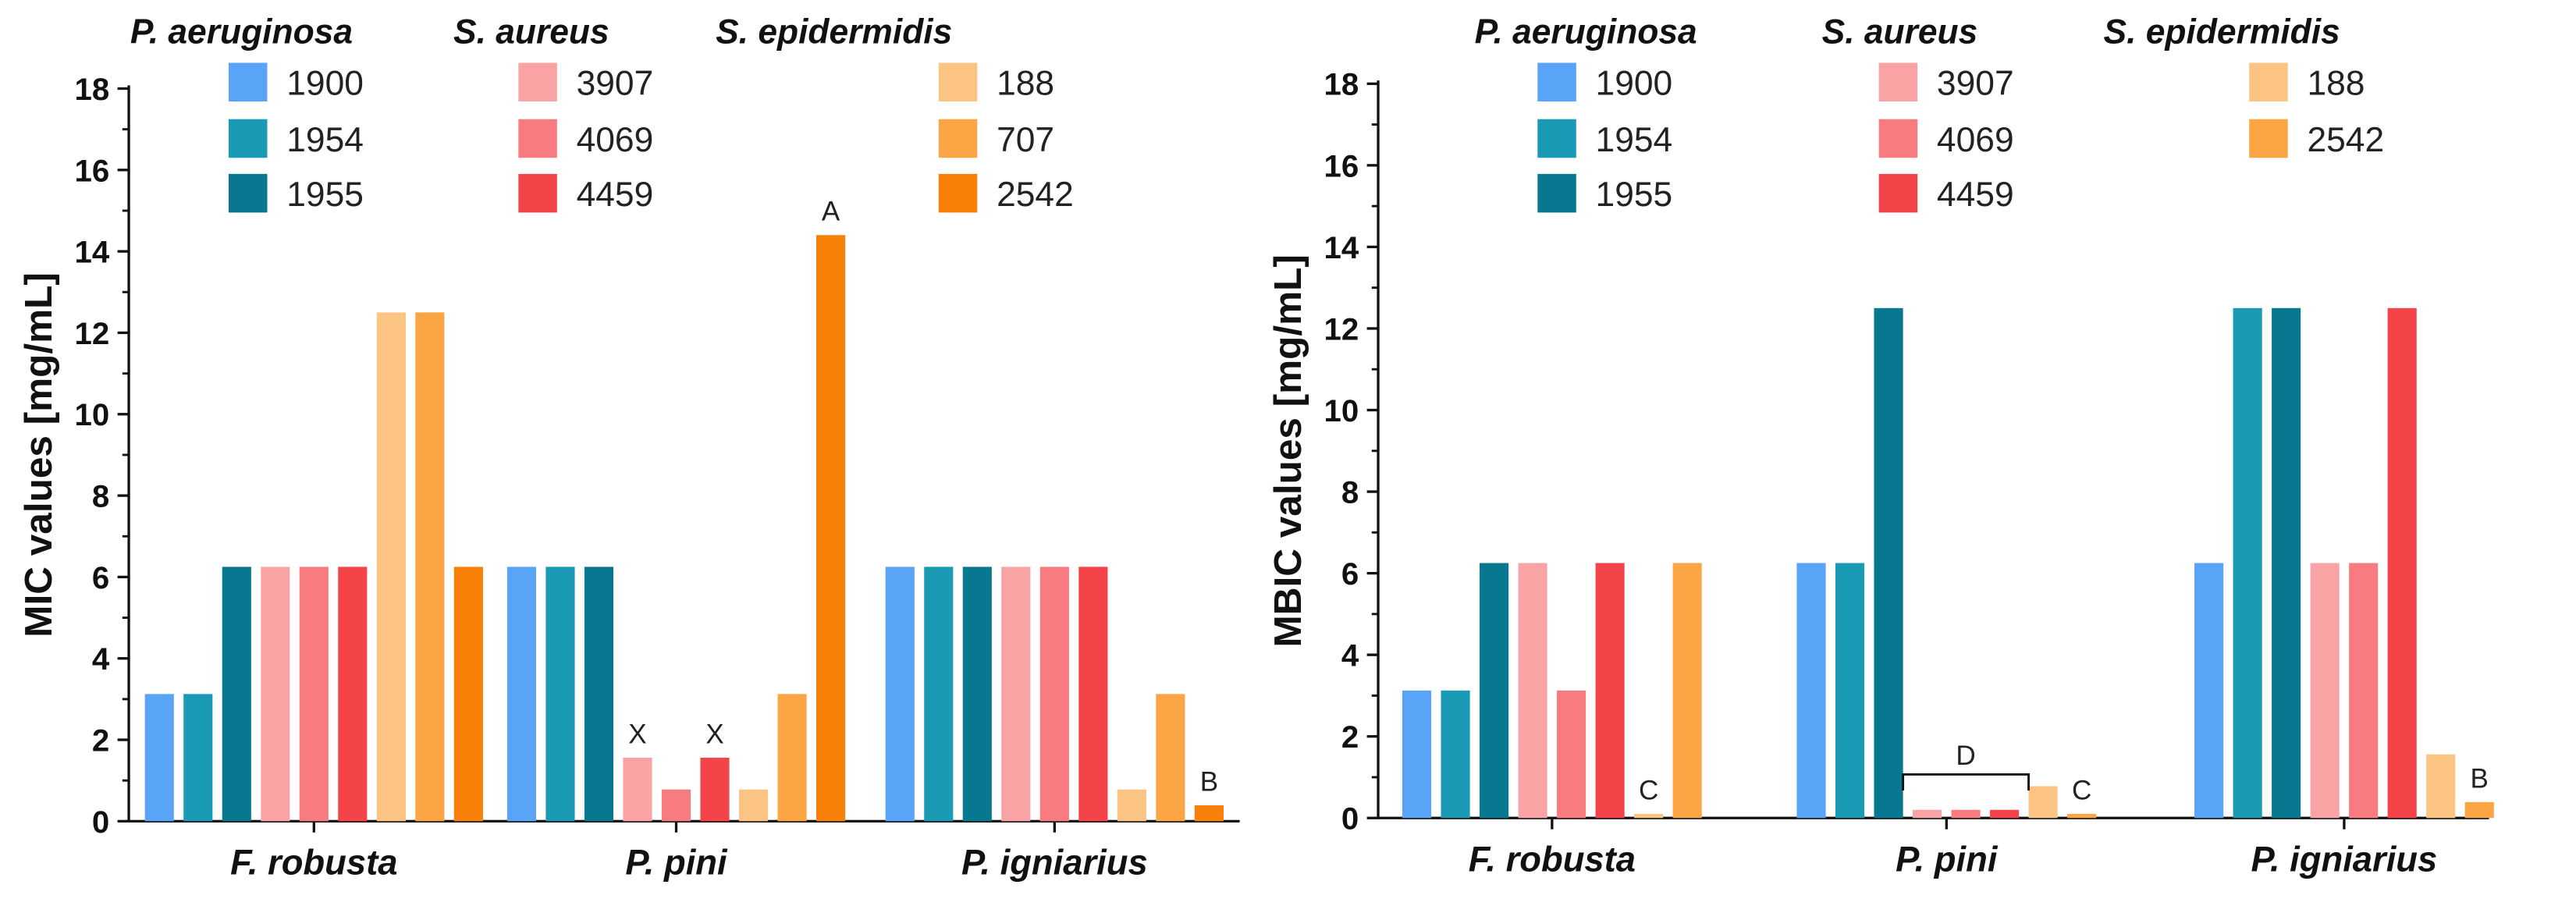 This screenshot has height=913, width=2576. Describe the element at coordinates (1966, 756) in the screenshot. I see `annotation-label: D` at that location.